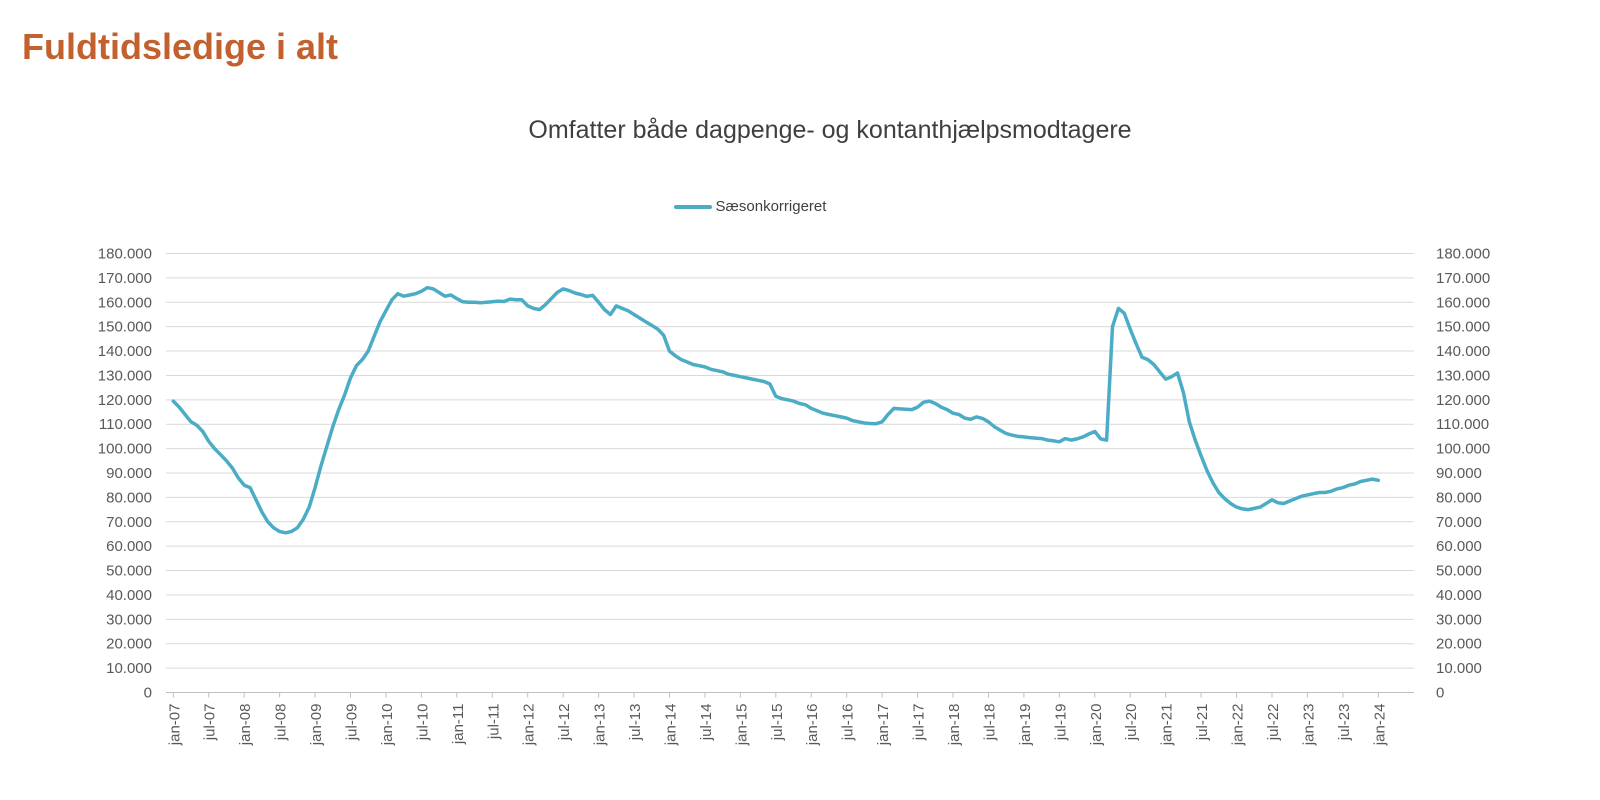  Describe the element at coordinates (600, 725) in the screenshot. I see `svg-text: jan-13` at that location.